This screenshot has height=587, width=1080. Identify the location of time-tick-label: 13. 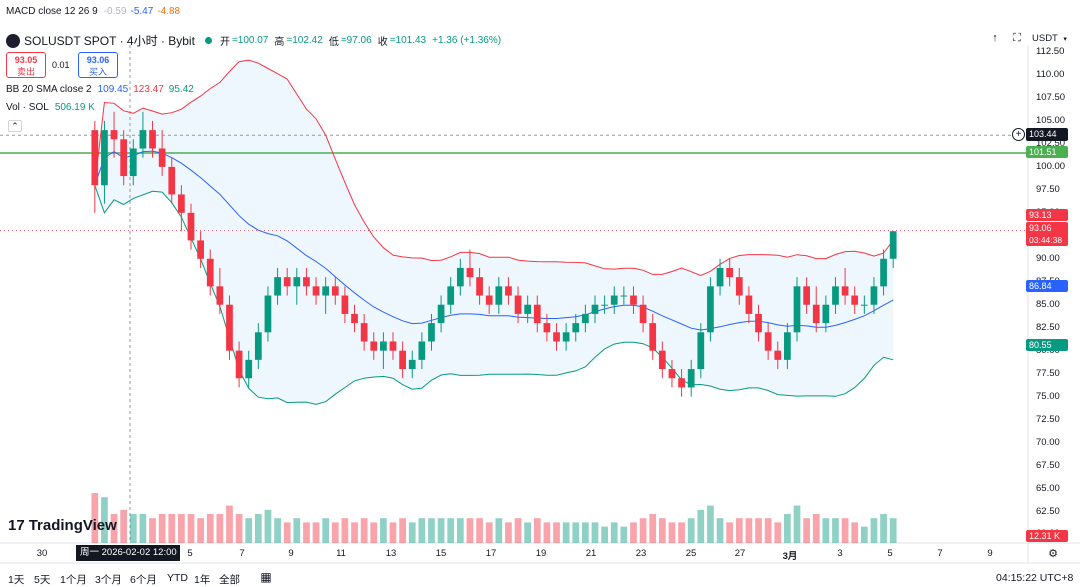
(391, 553).